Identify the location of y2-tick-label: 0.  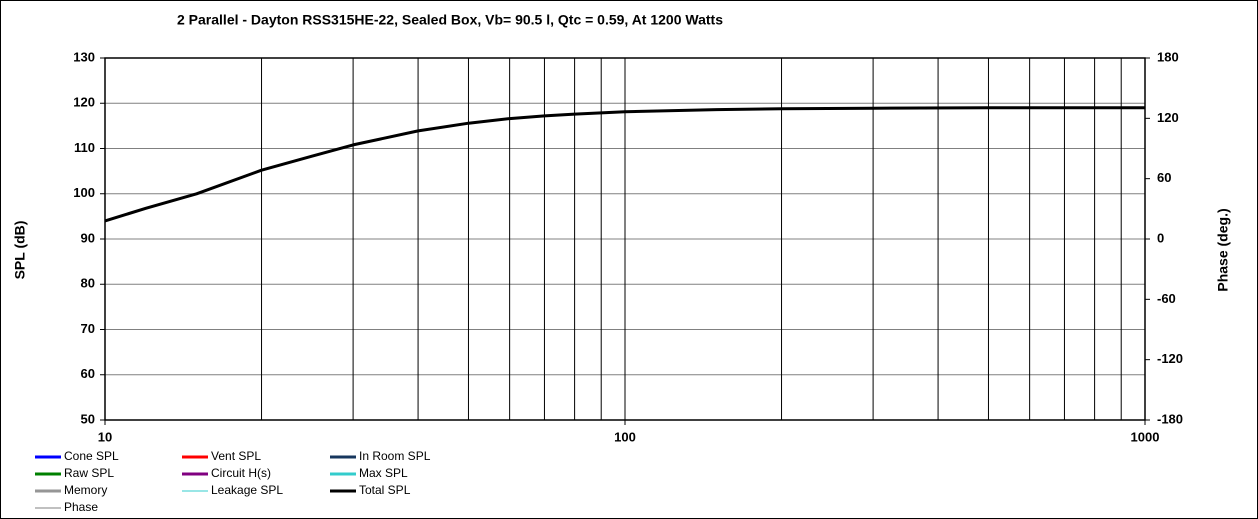
(1160, 237).